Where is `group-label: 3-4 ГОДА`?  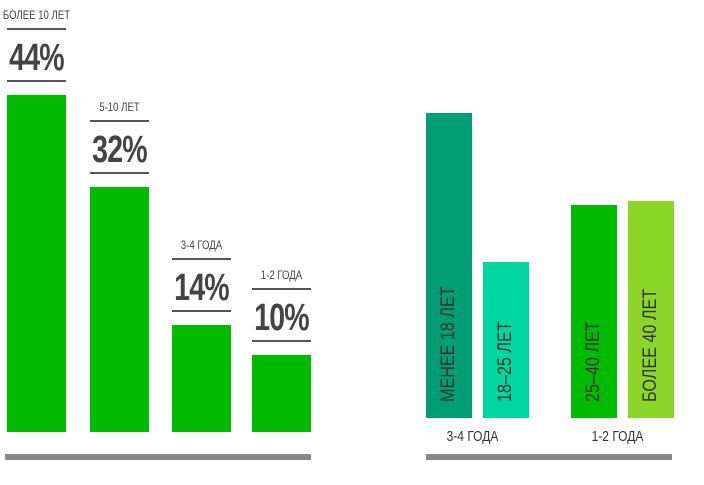
group-label: 3-4 ГОДА is located at coordinates (472, 436).